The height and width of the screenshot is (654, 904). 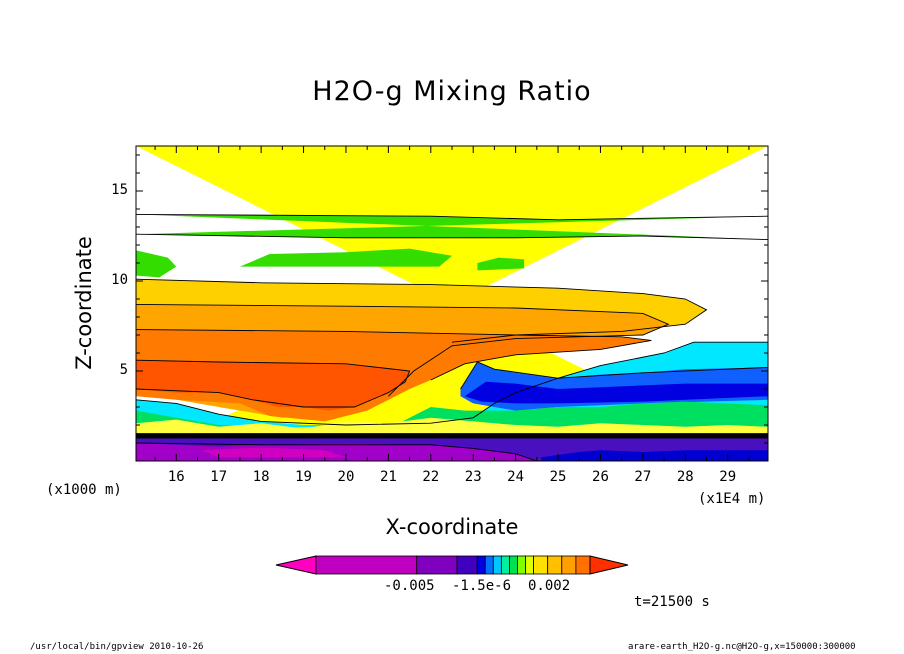 I want to click on y-tick-label: 5, so click(x=123, y=370).